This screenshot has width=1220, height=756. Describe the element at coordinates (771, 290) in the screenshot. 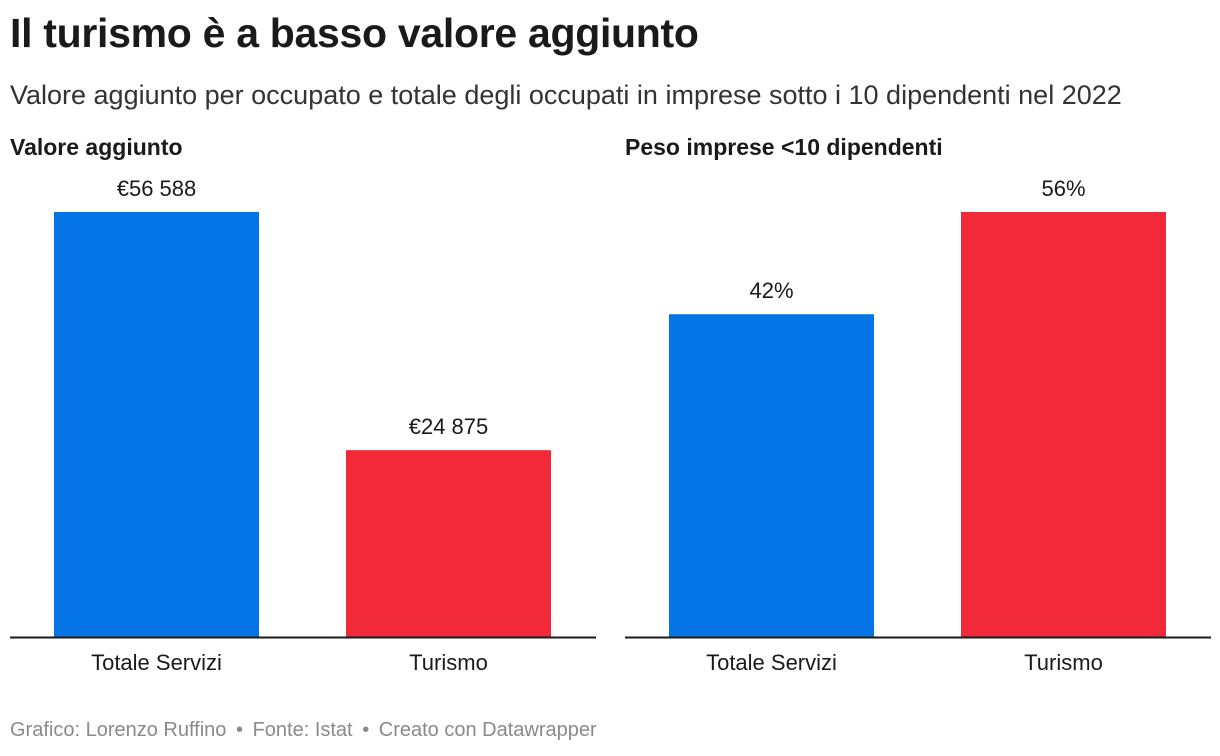

I see `data-label: 42%` at that location.